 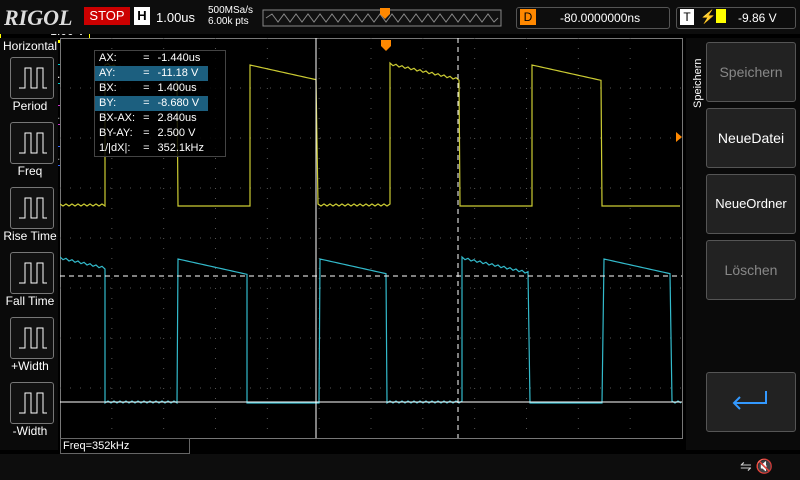 I want to click on menu-button: NeueOrdner, so click(x=751, y=204).